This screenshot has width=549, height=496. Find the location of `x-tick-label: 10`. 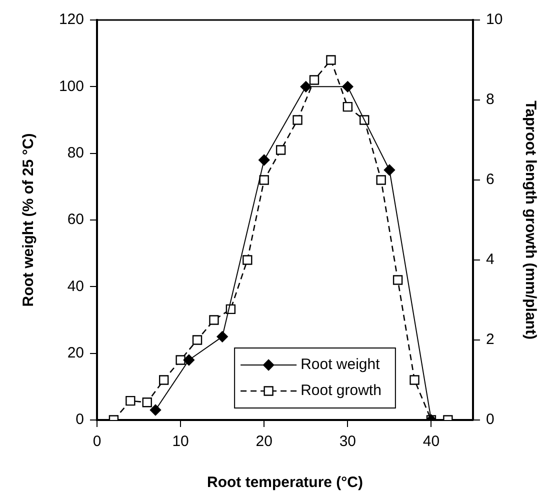

x-tick-label: 10 is located at coordinates (180, 441).